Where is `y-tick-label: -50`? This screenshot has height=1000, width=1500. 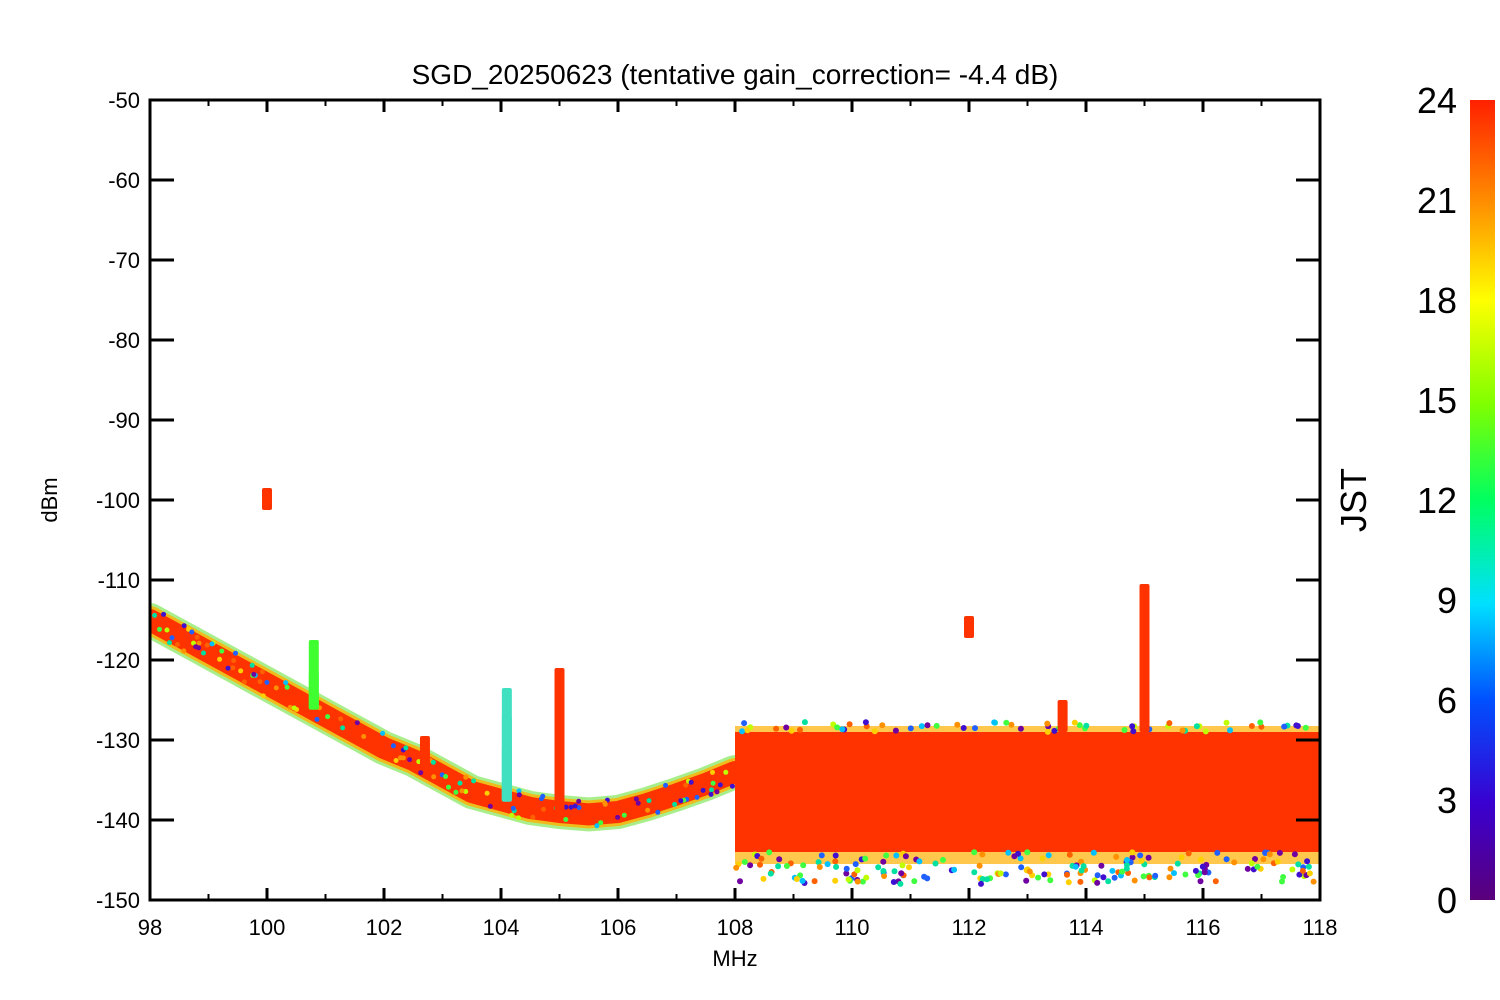
y-tick-label: -50 is located at coordinates (124, 100).